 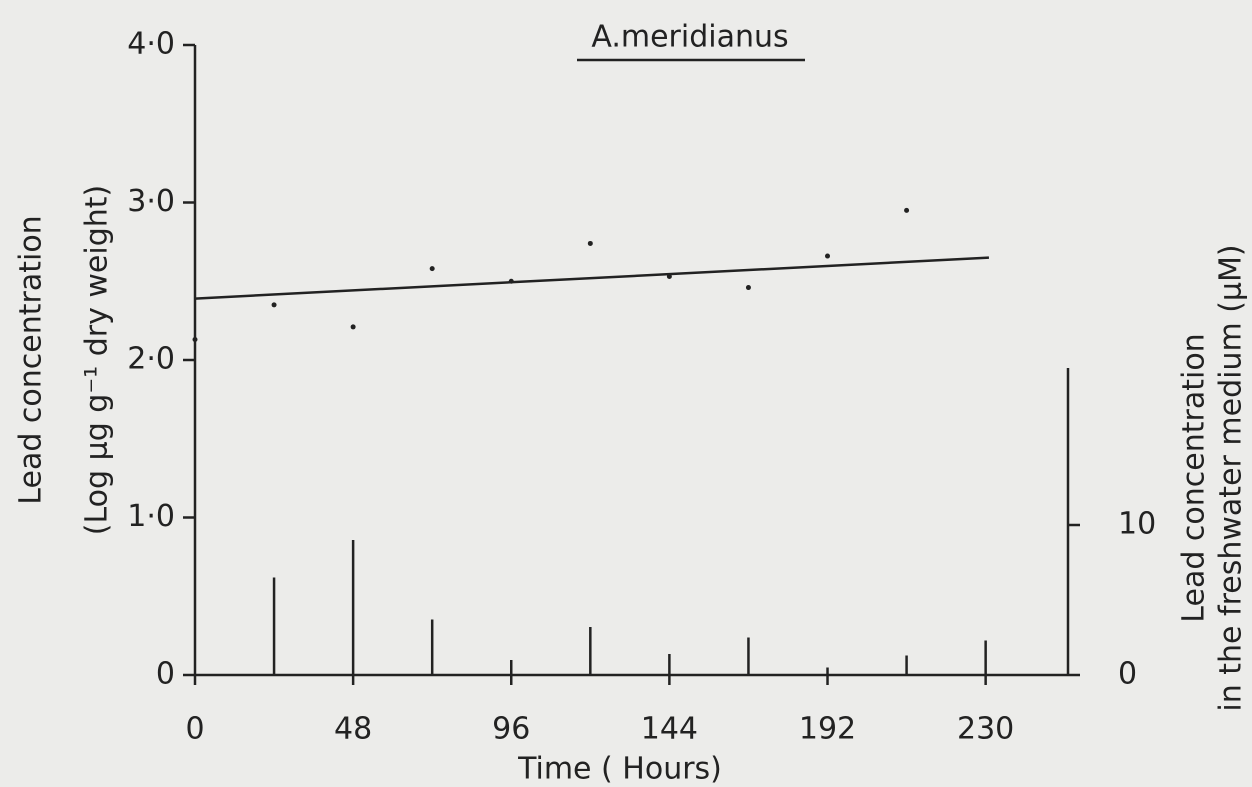 I want to click on y2-axis-label: in the freshwater medium (µM), so click(x=1231, y=477).